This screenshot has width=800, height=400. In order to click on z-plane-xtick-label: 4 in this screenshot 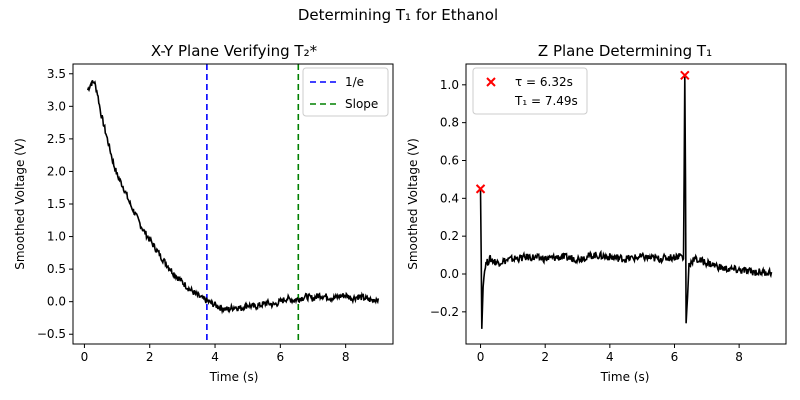, I will do `click(610, 357)`.